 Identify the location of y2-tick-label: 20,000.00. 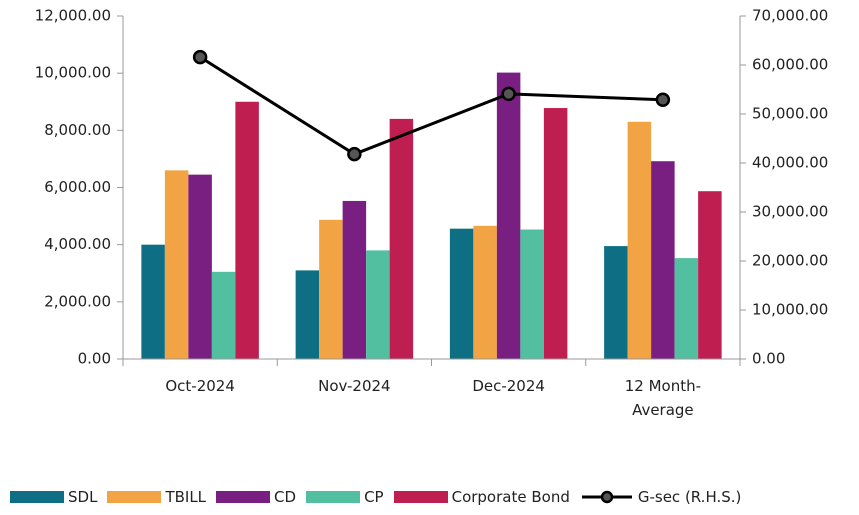
(790, 261).